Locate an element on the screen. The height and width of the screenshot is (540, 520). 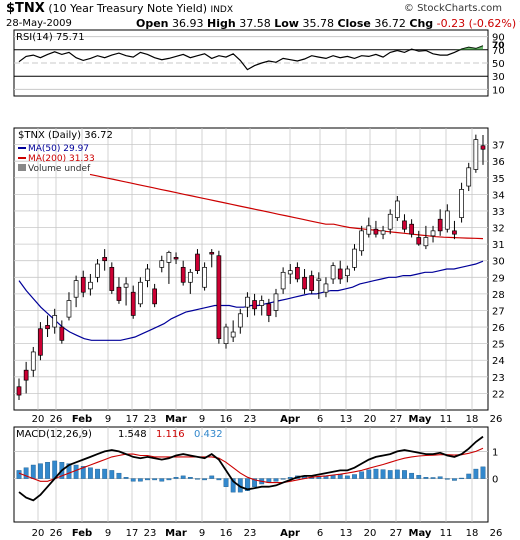
chart-title: $TNX (10 Year Treasury Note Yield) INDX is located at coordinates (119, 8).